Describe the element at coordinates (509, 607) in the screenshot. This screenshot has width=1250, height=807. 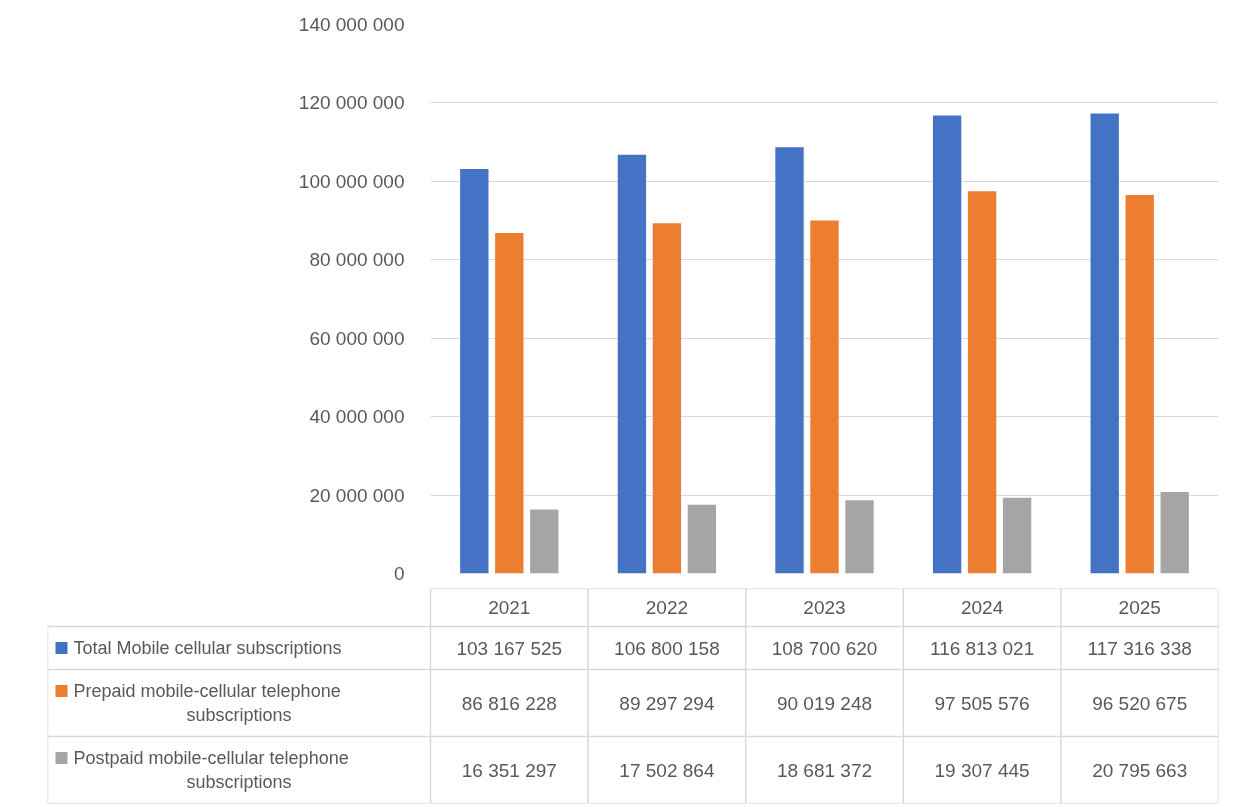
I see `x-tick-label: 2021` at that location.